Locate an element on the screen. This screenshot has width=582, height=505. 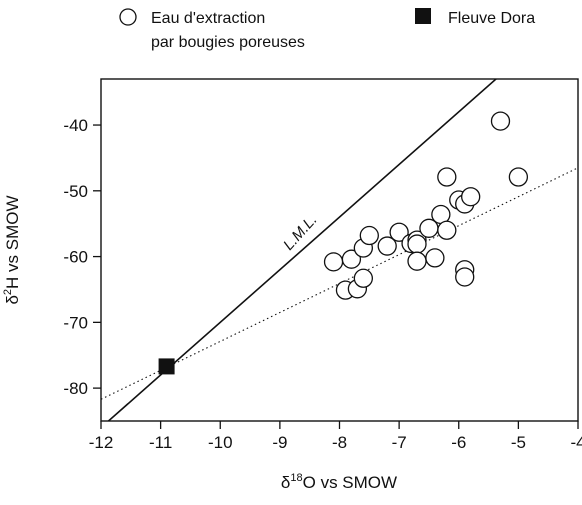
y-tick-label: -50 is located at coordinates (75, 191).